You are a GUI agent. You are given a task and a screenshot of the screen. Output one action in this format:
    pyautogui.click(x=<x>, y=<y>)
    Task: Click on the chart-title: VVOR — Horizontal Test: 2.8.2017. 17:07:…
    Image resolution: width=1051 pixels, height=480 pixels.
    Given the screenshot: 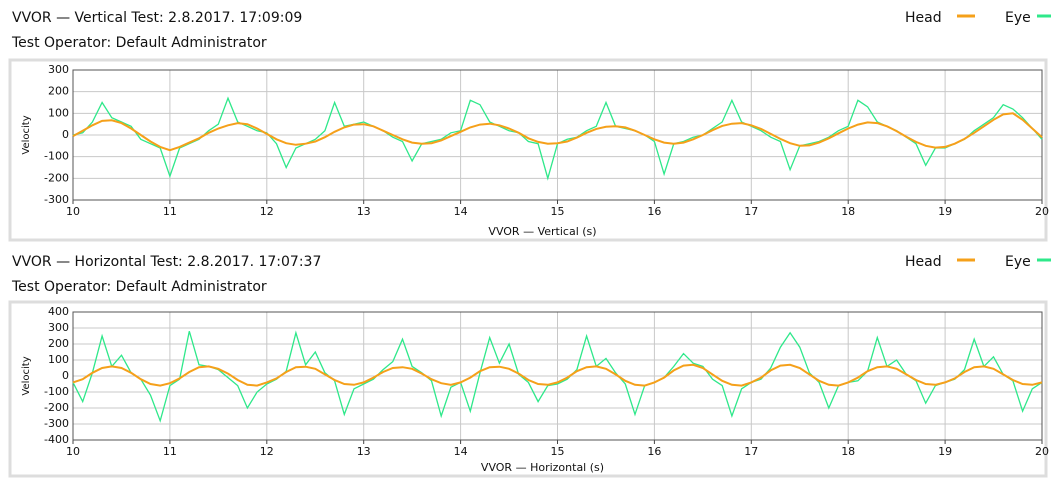 What is the action you would take?
    pyautogui.click(x=166, y=262)
    